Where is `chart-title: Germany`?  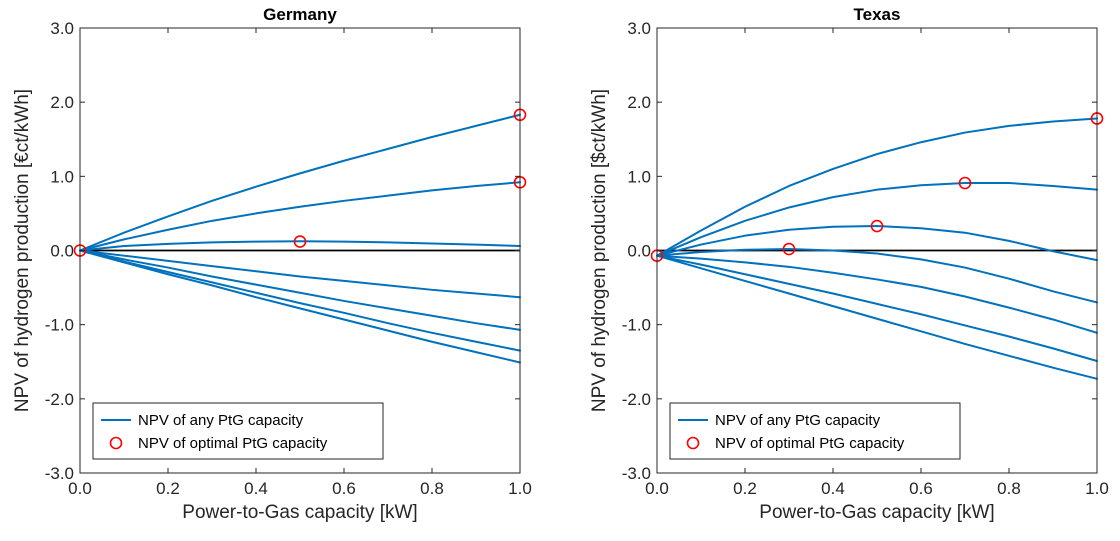 chart-title: Germany is located at coordinates (300, 14).